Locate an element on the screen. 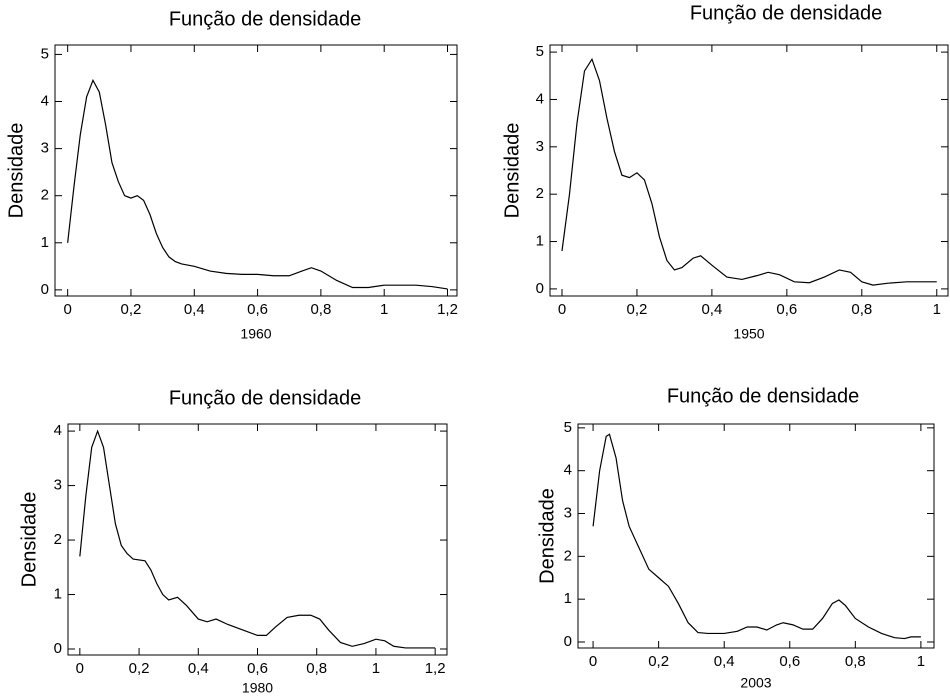 The width and height of the screenshot is (950, 698). x-axis-label: 1960 is located at coordinates (255, 334).